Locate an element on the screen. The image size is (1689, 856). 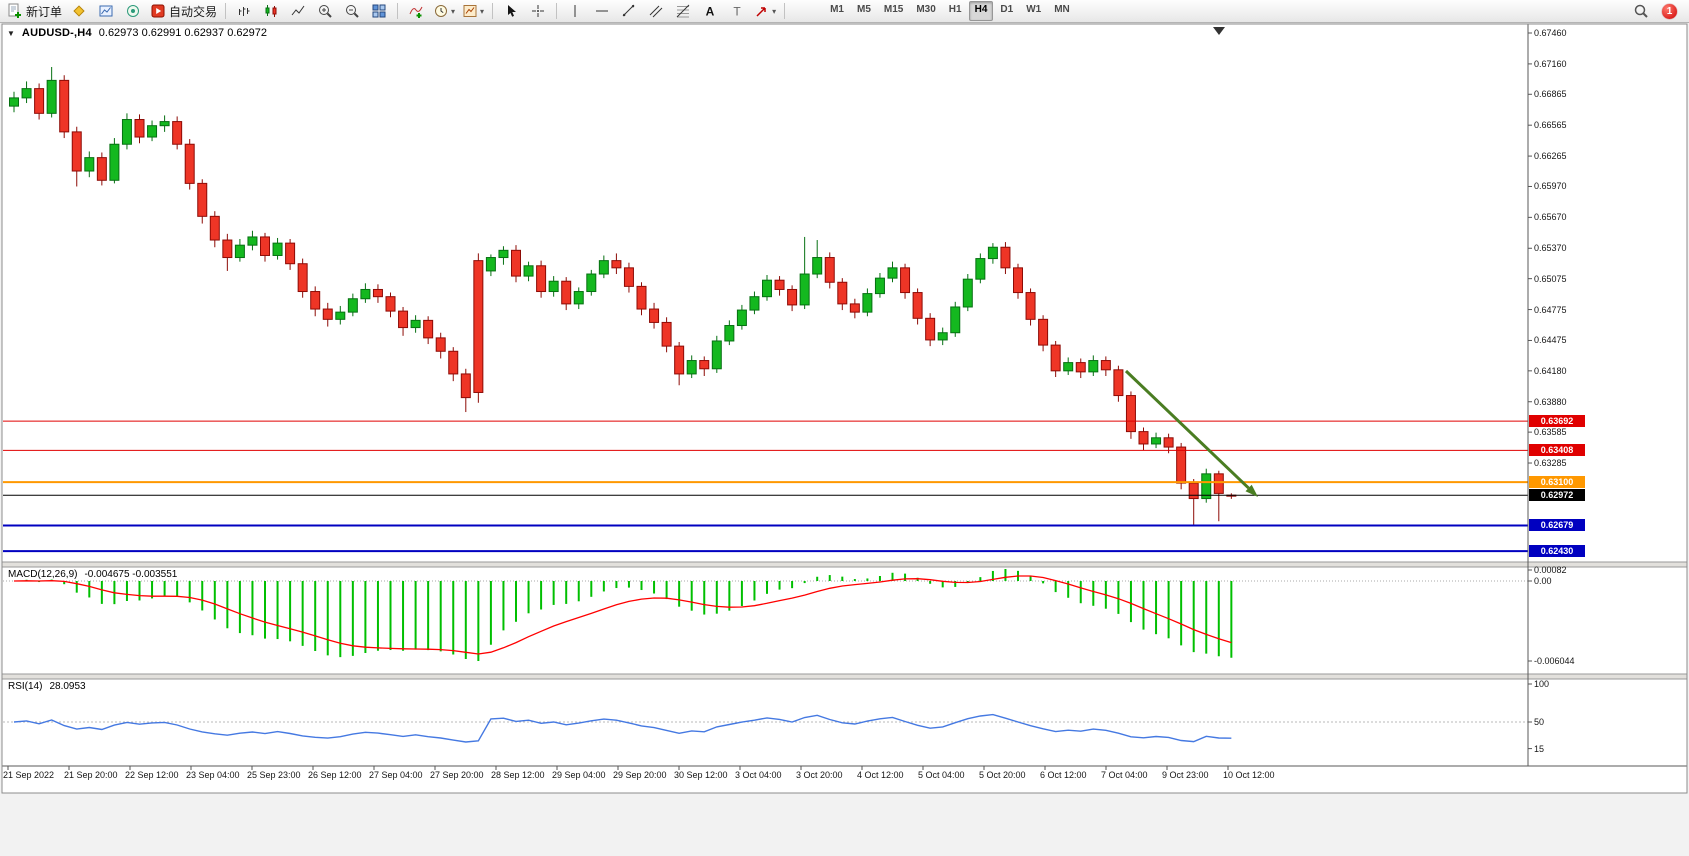
timeframe-button-H4: H4 is located at coordinates (981, 11).